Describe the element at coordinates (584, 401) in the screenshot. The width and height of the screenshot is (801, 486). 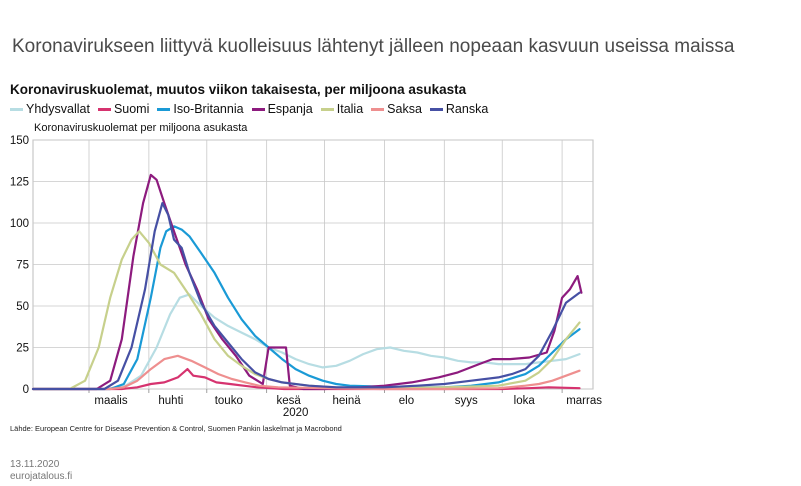
I see `x-tick-label: marras` at that location.